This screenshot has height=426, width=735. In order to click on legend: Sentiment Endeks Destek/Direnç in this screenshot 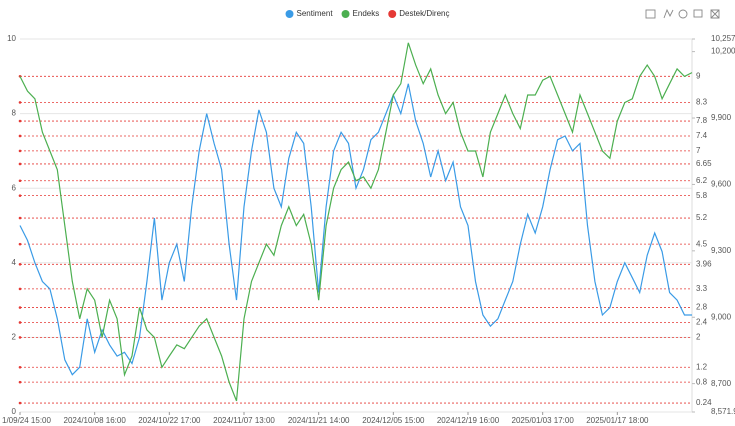, I will do `click(367, 13)`.